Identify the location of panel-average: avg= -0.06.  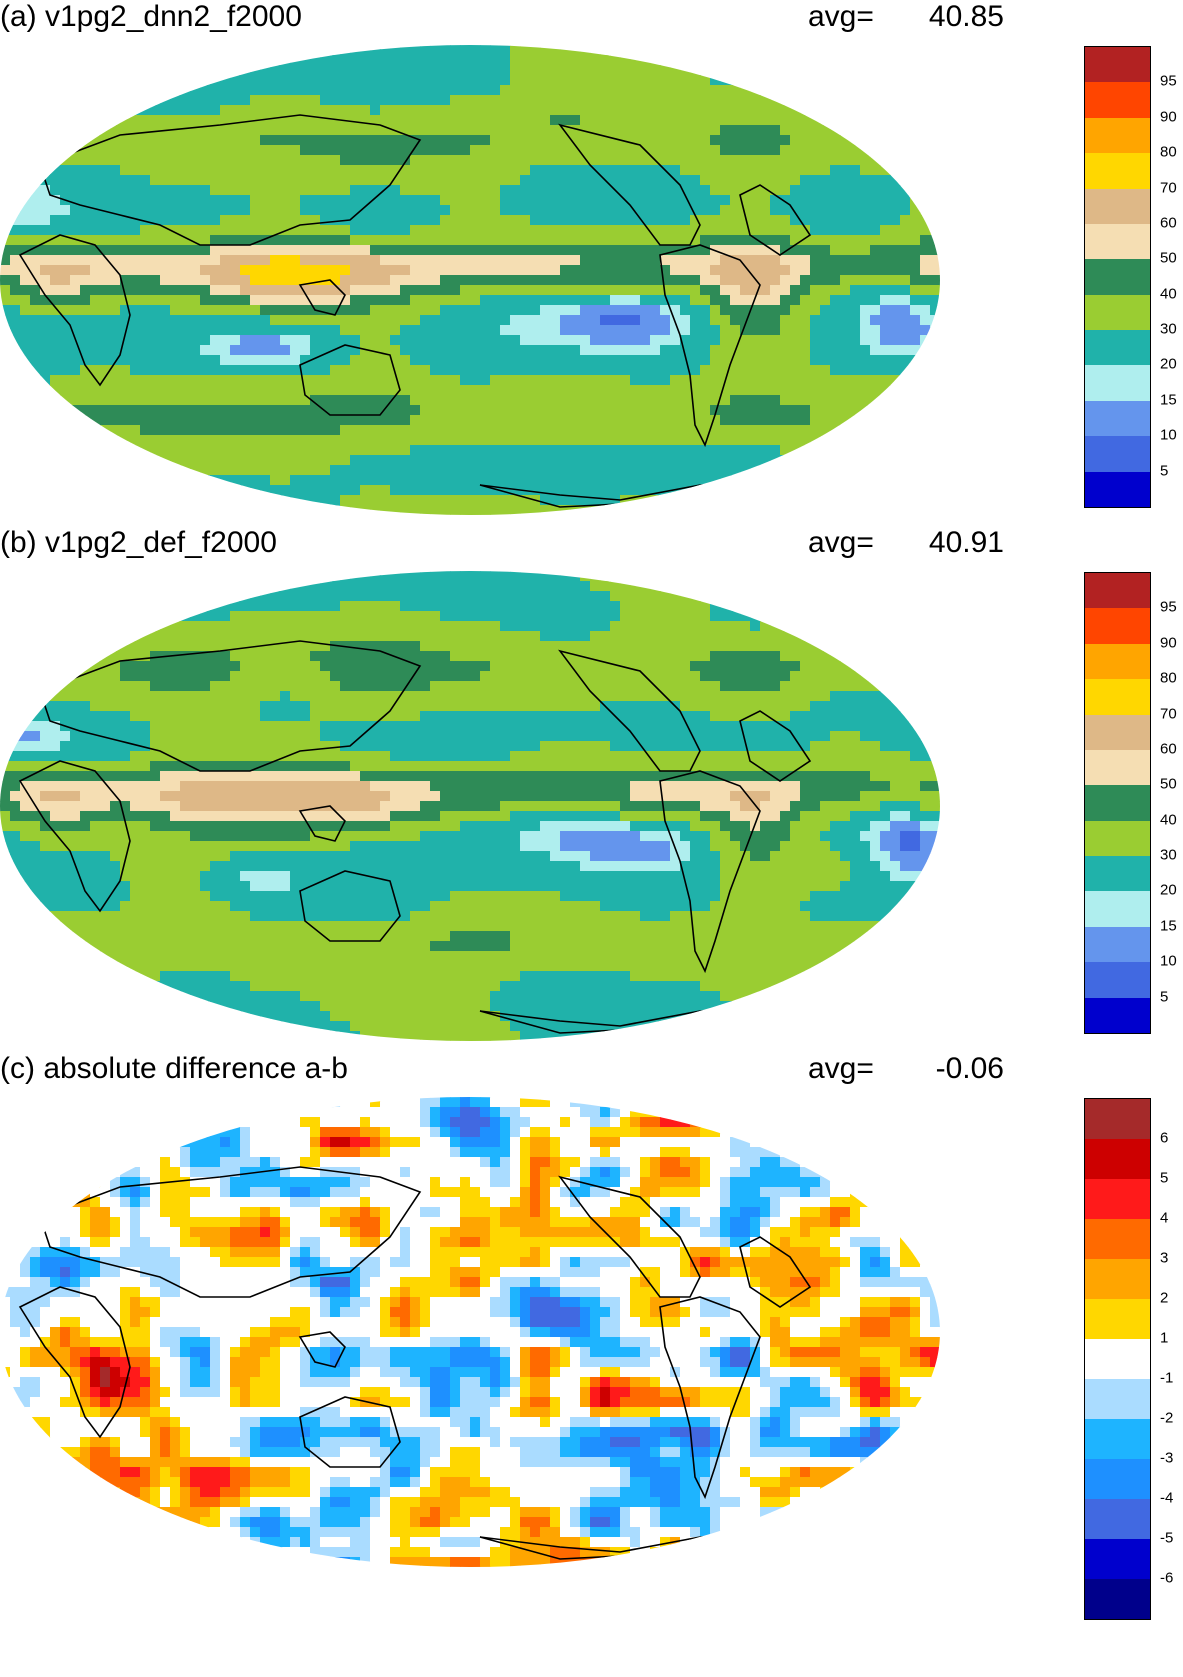
(906, 1069).